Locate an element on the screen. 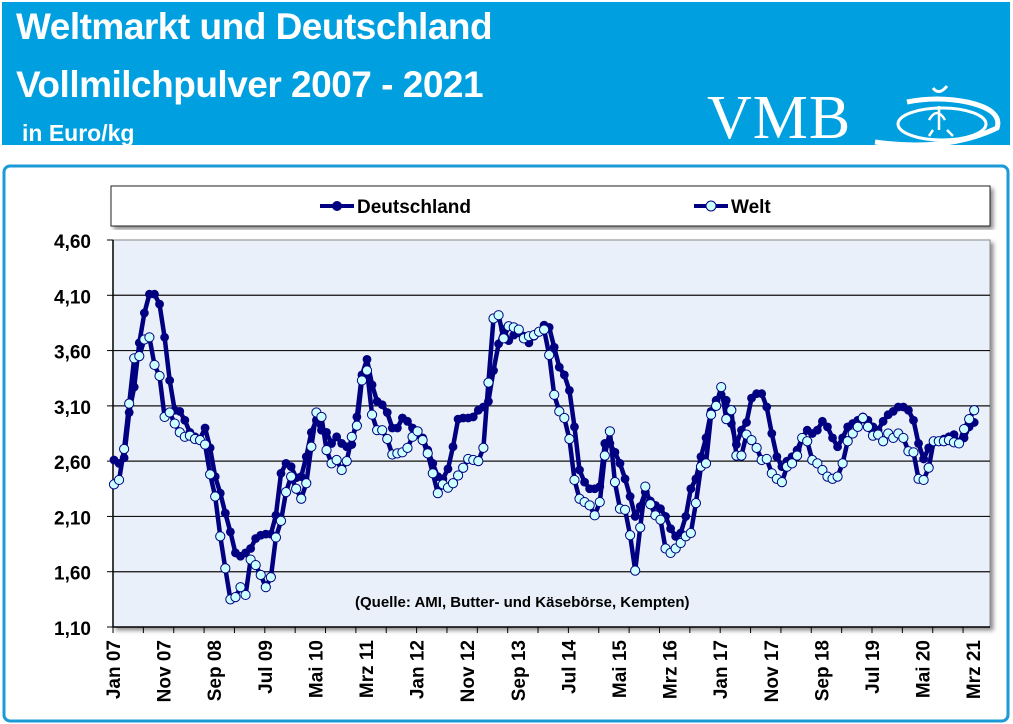  x-tick-label: Mai 10 is located at coordinates (316, 669).